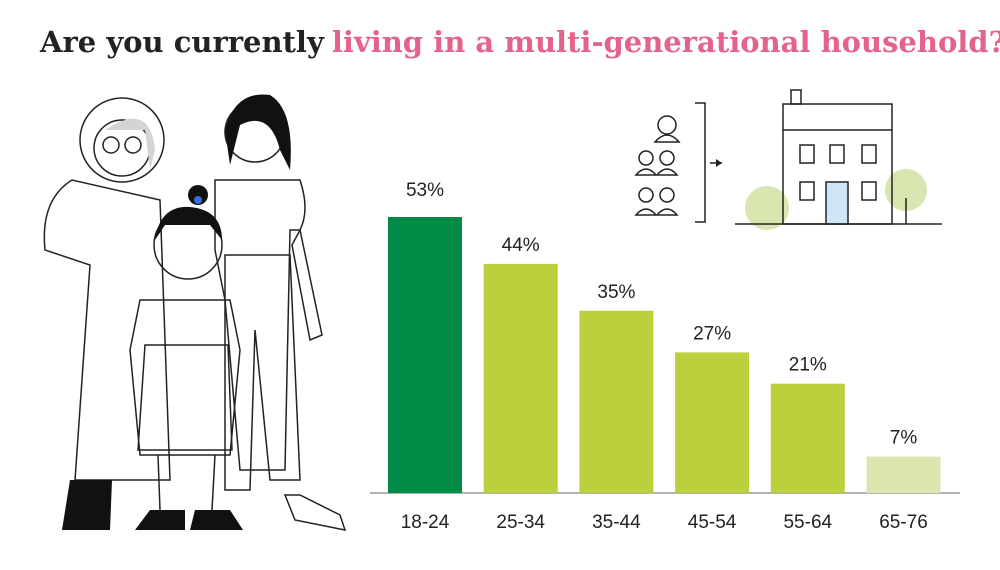  I want to click on value-label: 35%, so click(616, 292).